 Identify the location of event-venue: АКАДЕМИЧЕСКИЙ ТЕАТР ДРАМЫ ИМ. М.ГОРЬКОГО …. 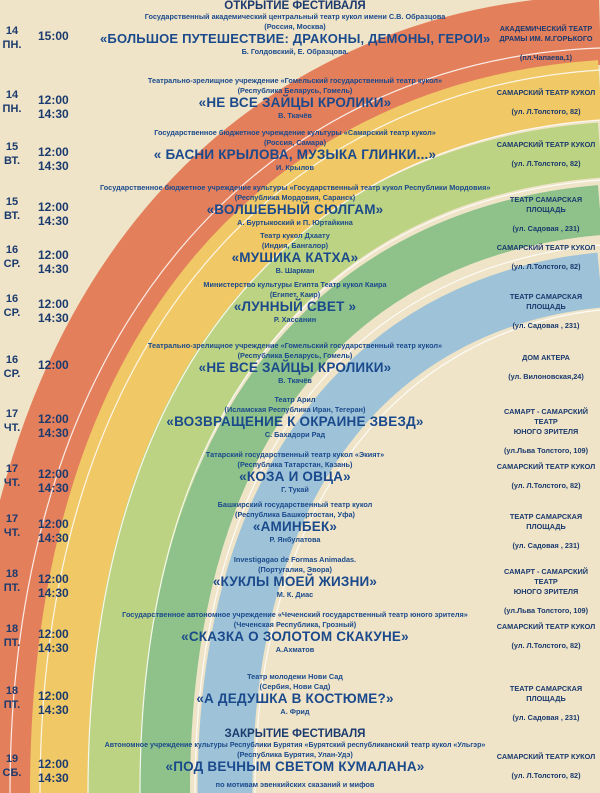
(546, 43).